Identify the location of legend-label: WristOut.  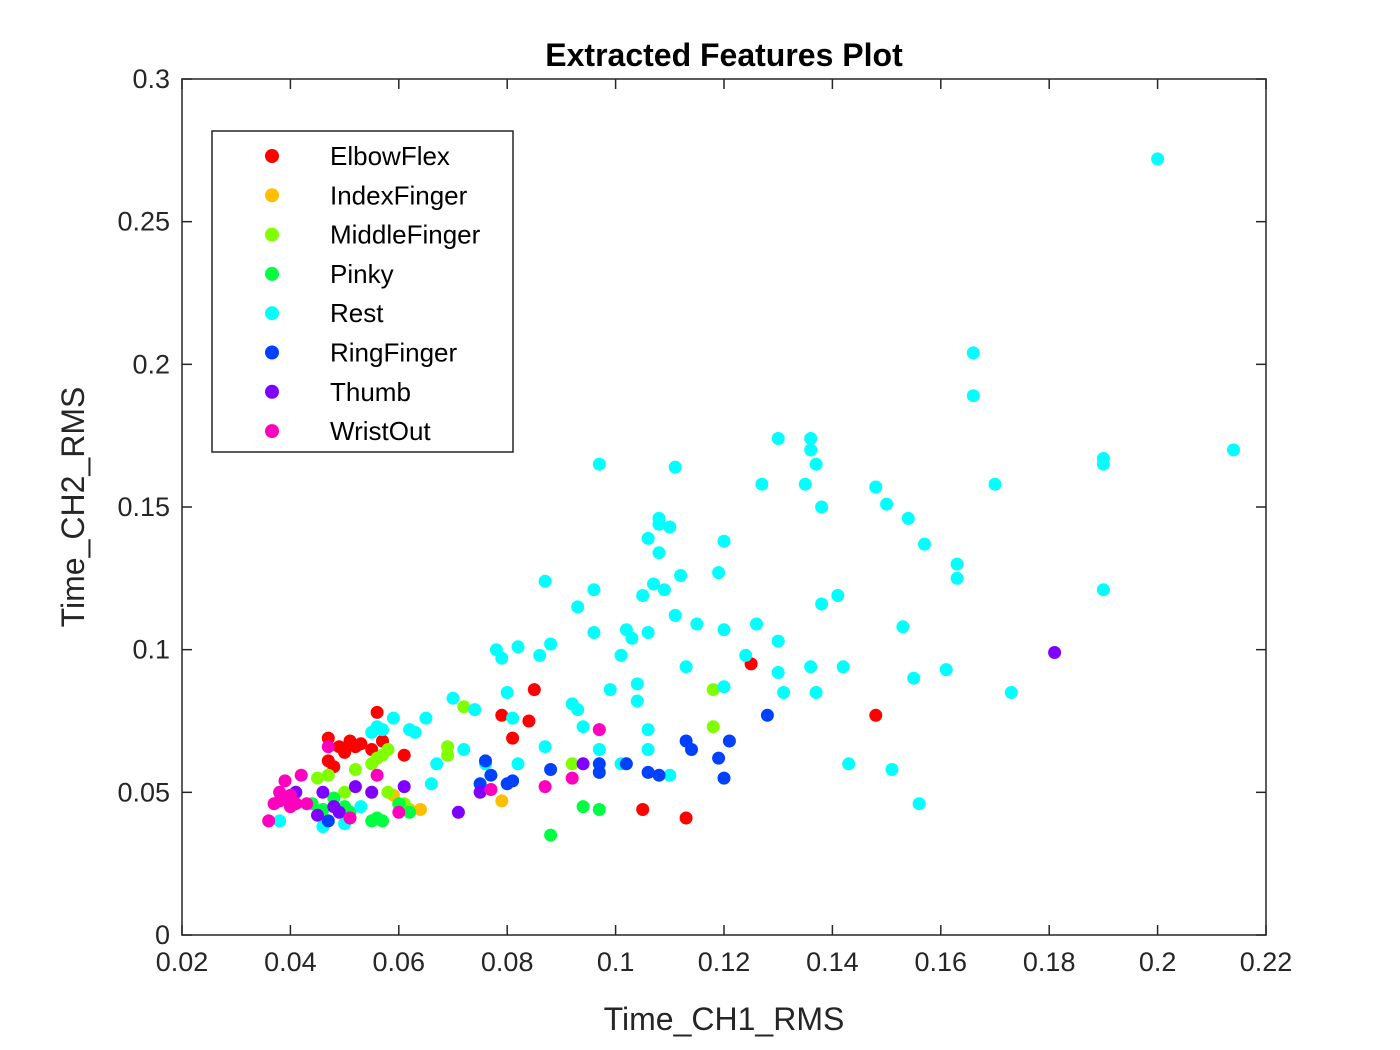
(380, 431).